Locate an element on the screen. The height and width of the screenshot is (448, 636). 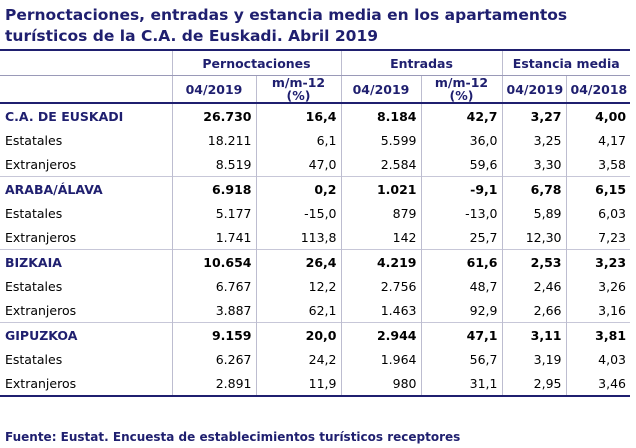
cell-value: 4,03 is located at coordinates (598, 359).